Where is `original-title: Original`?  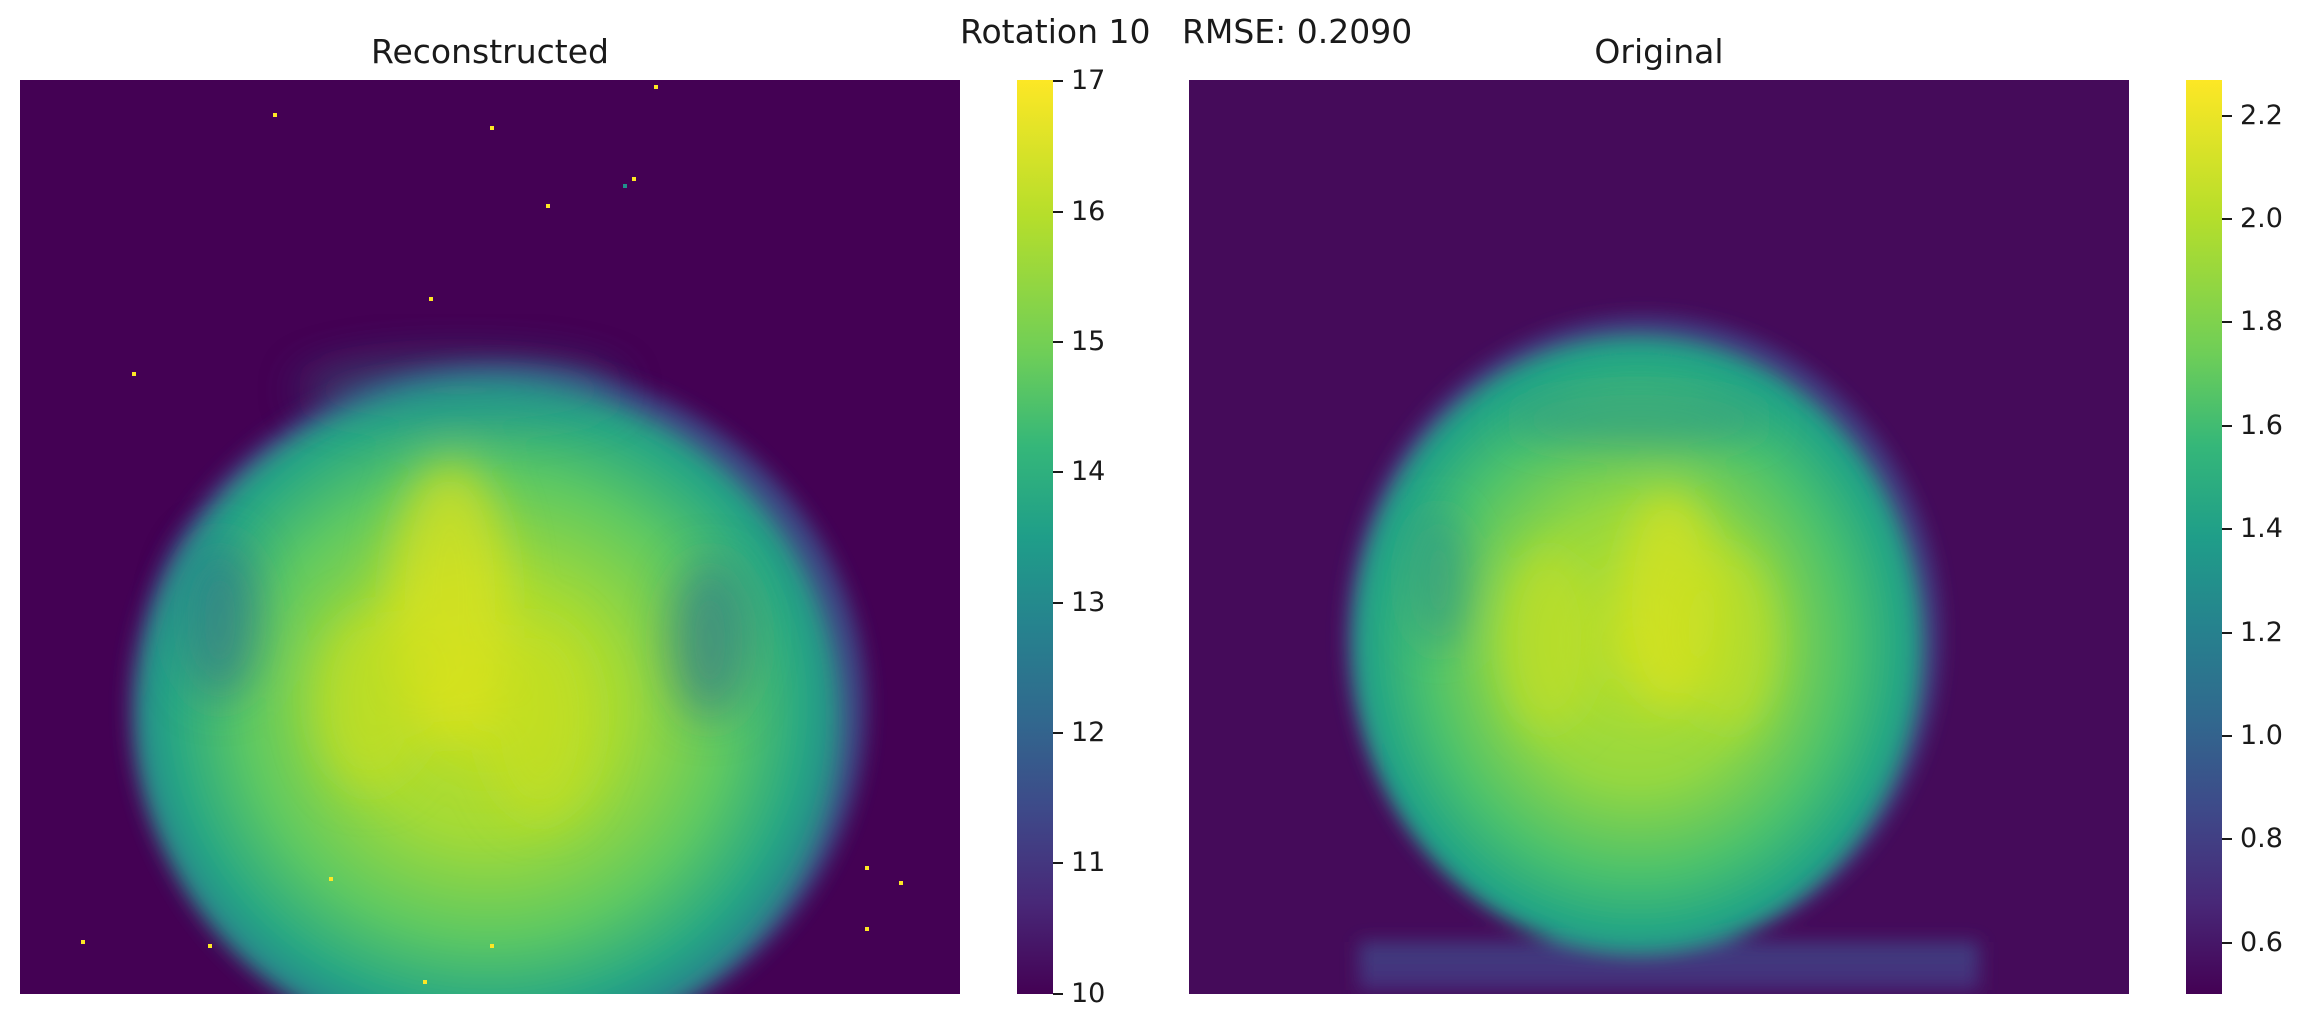 original-title: Original is located at coordinates (1659, 51).